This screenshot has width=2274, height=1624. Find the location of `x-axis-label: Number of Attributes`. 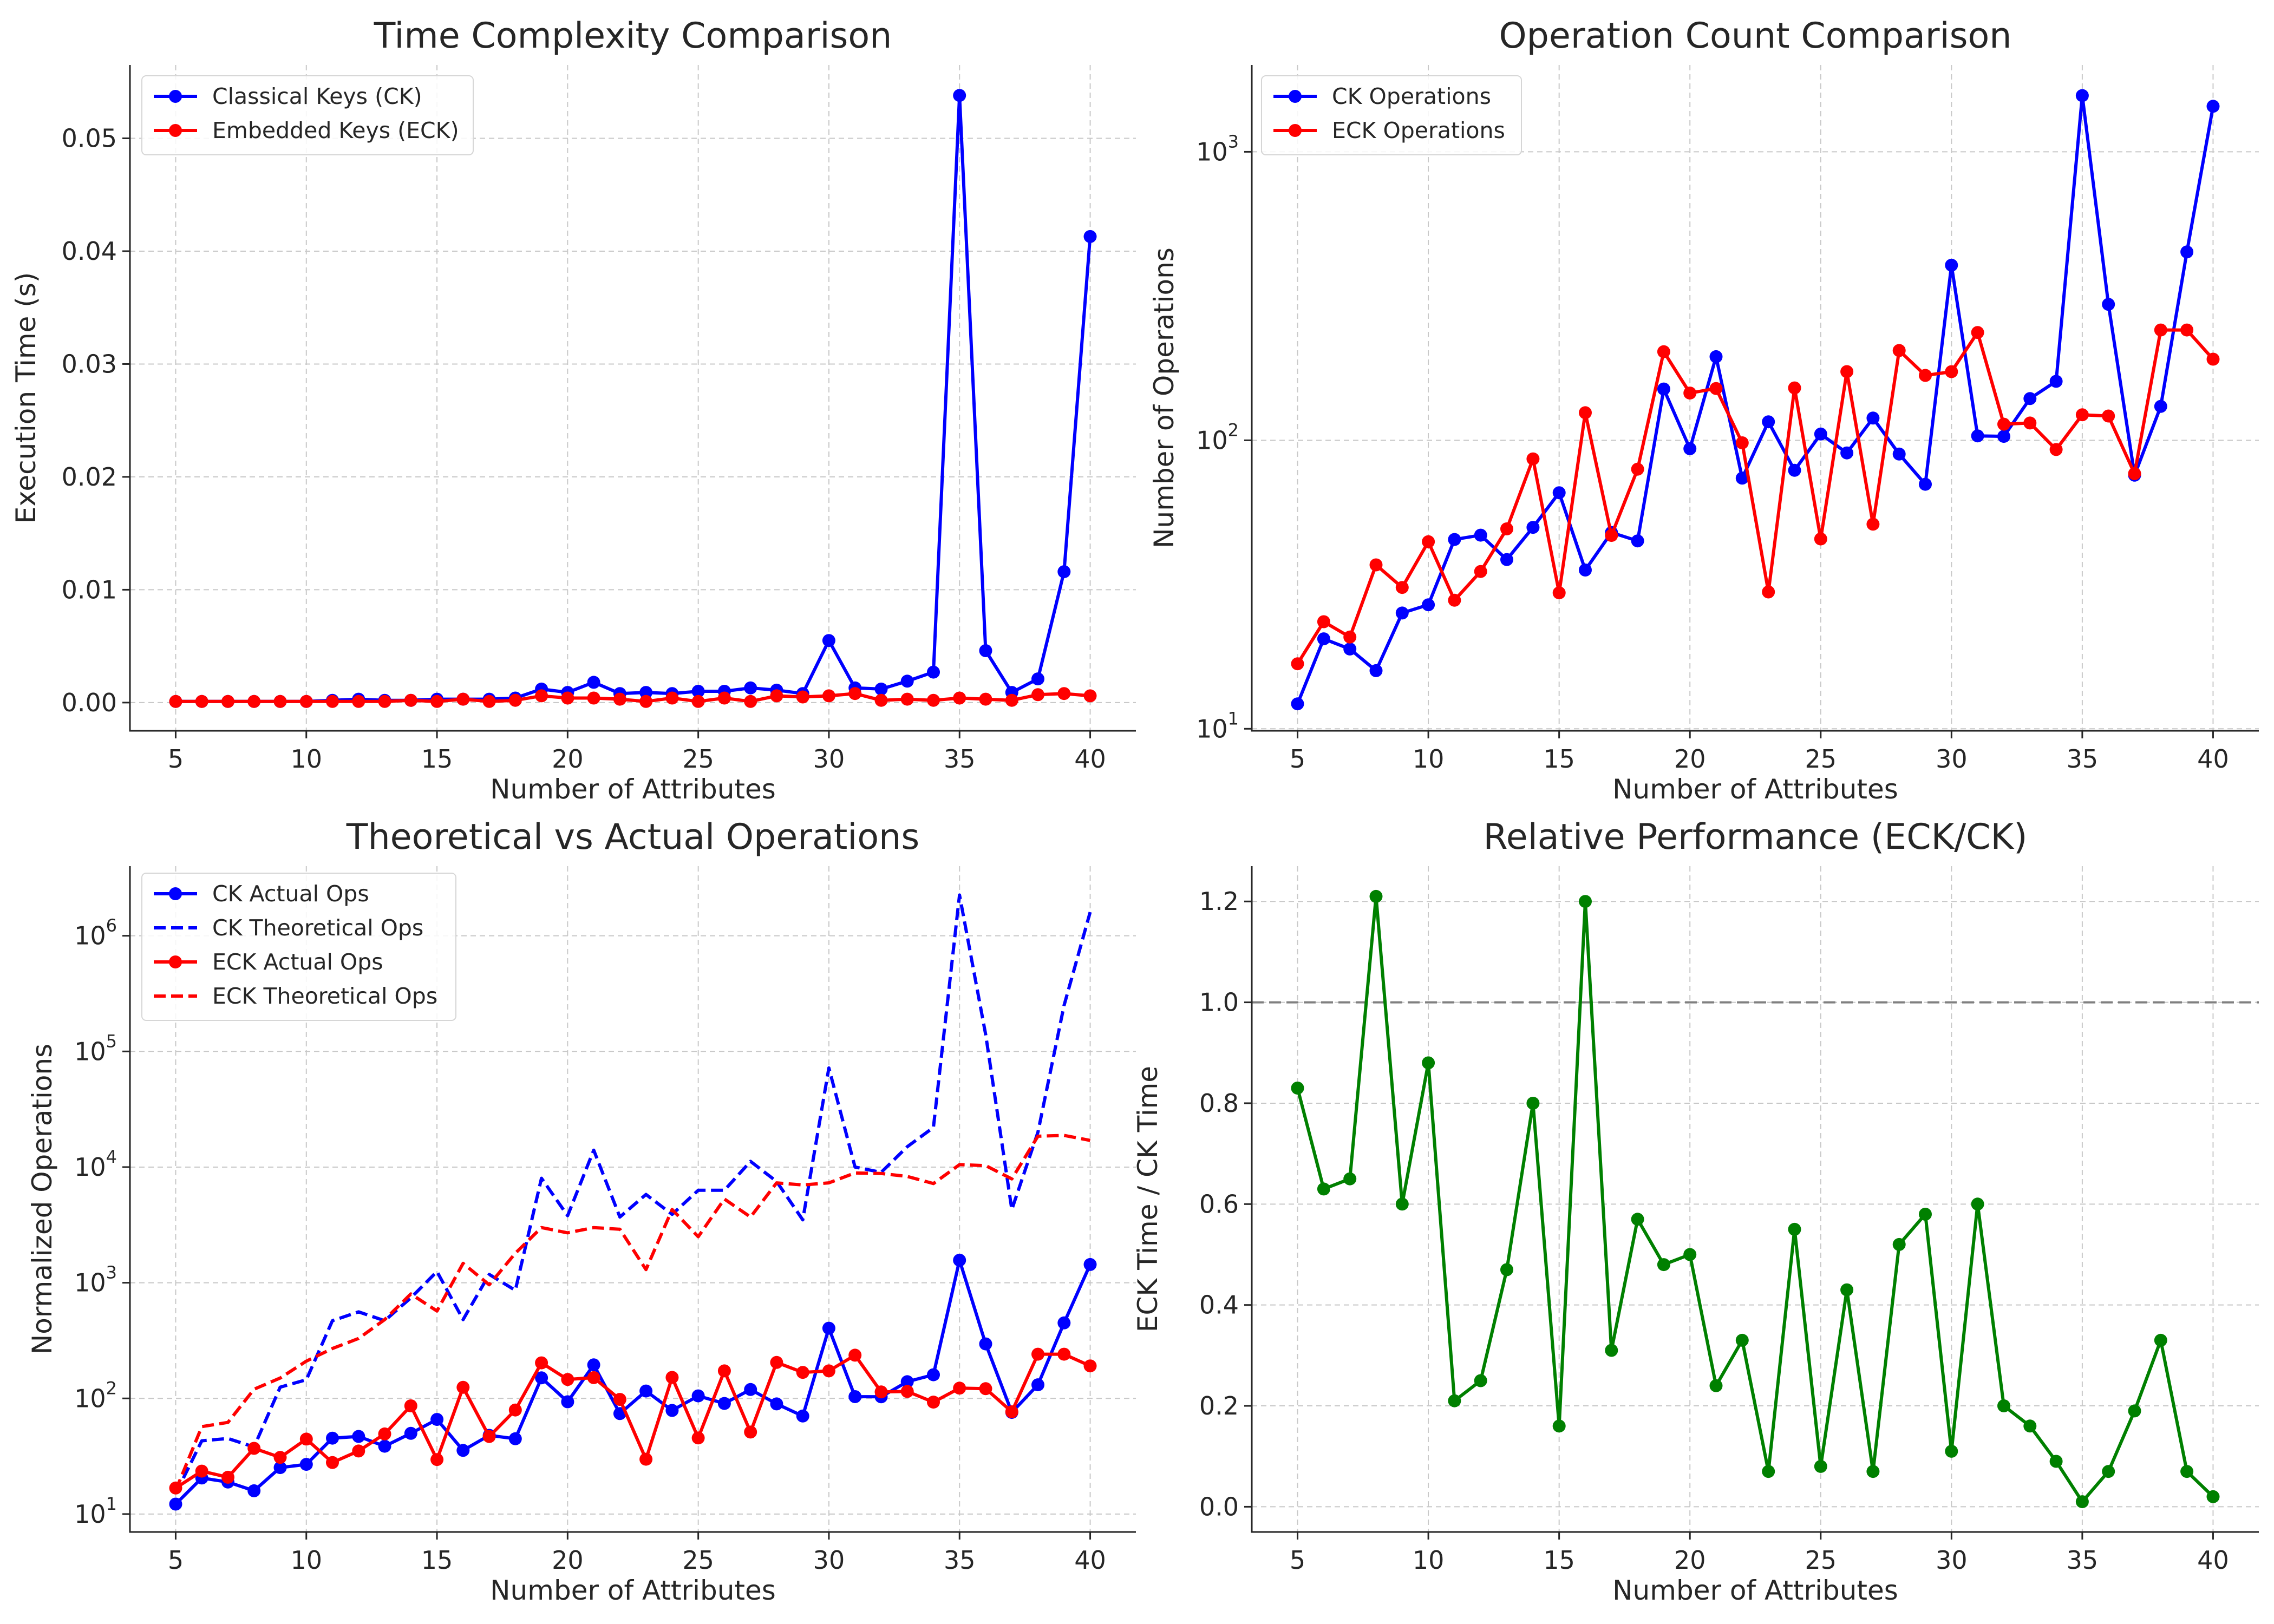

x-axis-label: Number of Attributes is located at coordinates (1755, 790).